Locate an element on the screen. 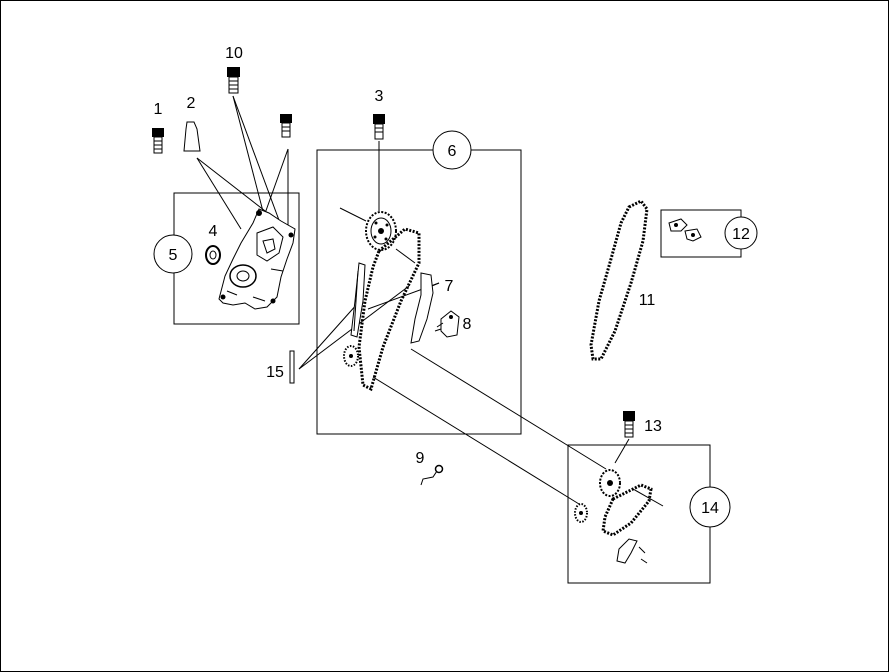 This screenshot has width=889, height=672. callout-13-label: 13 is located at coordinates (653, 426).